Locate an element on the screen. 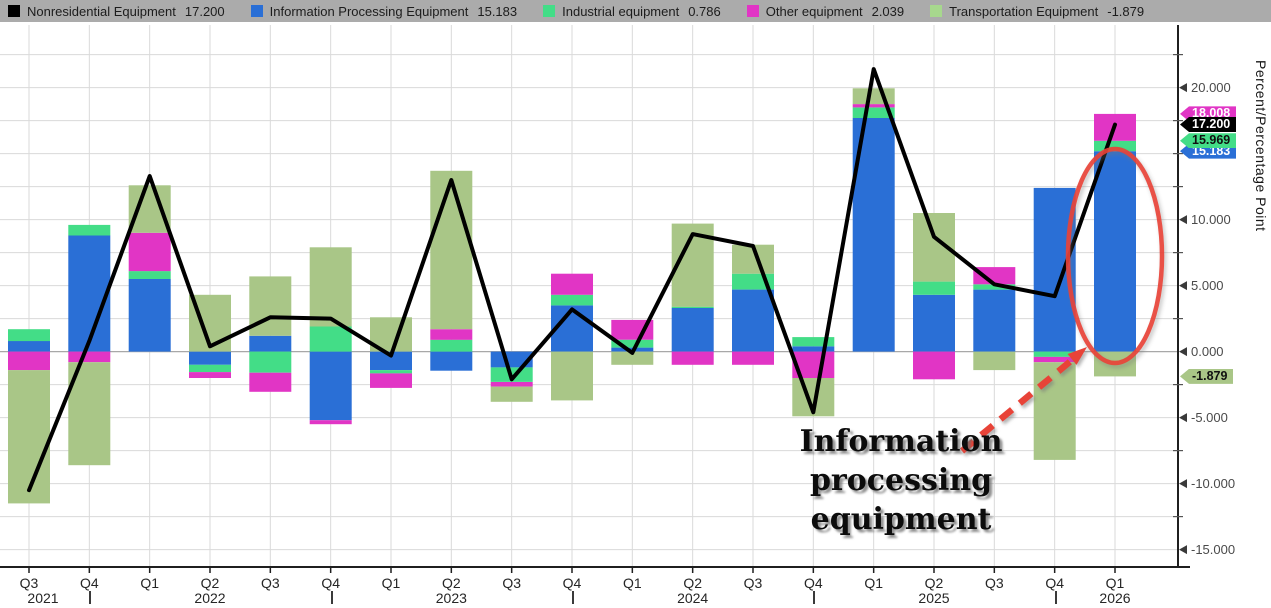 This screenshot has width=1271, height=608. x-axis-year-separator is located at coordinates (1055, 597).